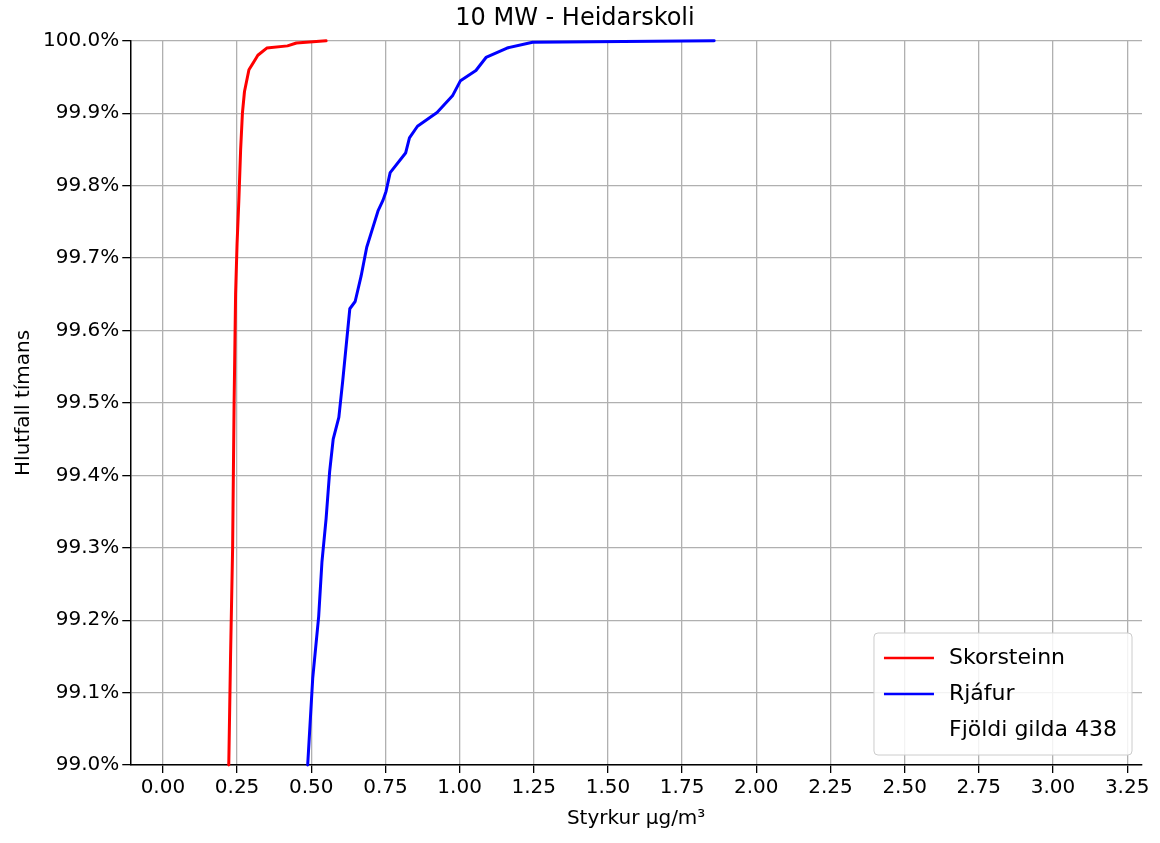 This screenshot has height=843, width=1160. What do you see at coordinates (682, 786) in the screenshot?
I see `x-tick-label: 1.75` at bounding box center [682, 786].